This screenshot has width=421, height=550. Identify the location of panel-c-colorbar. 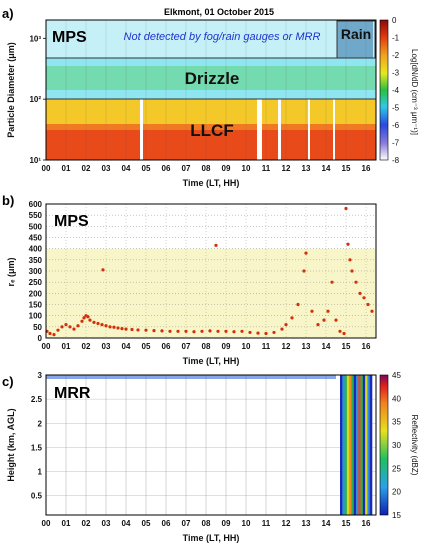
(384, 445).